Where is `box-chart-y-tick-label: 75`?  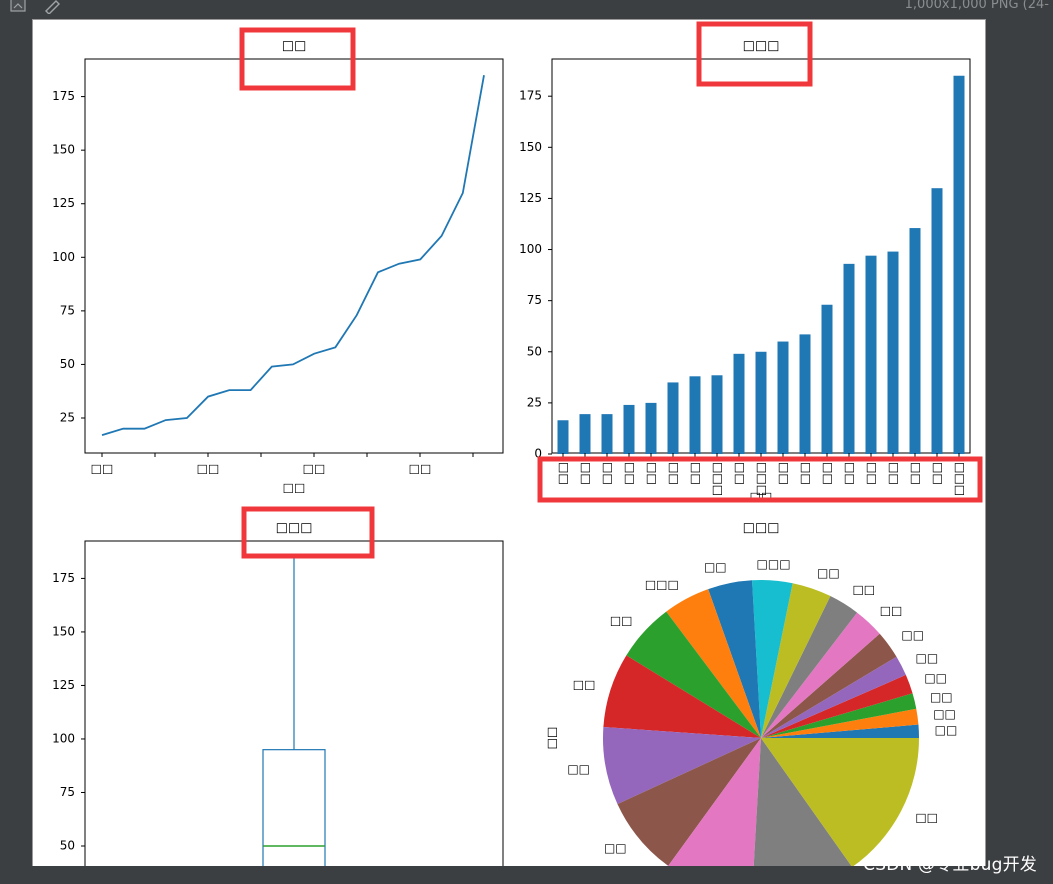 box-chart-y-tick-label: 75 is located at coordinates (67, 792).